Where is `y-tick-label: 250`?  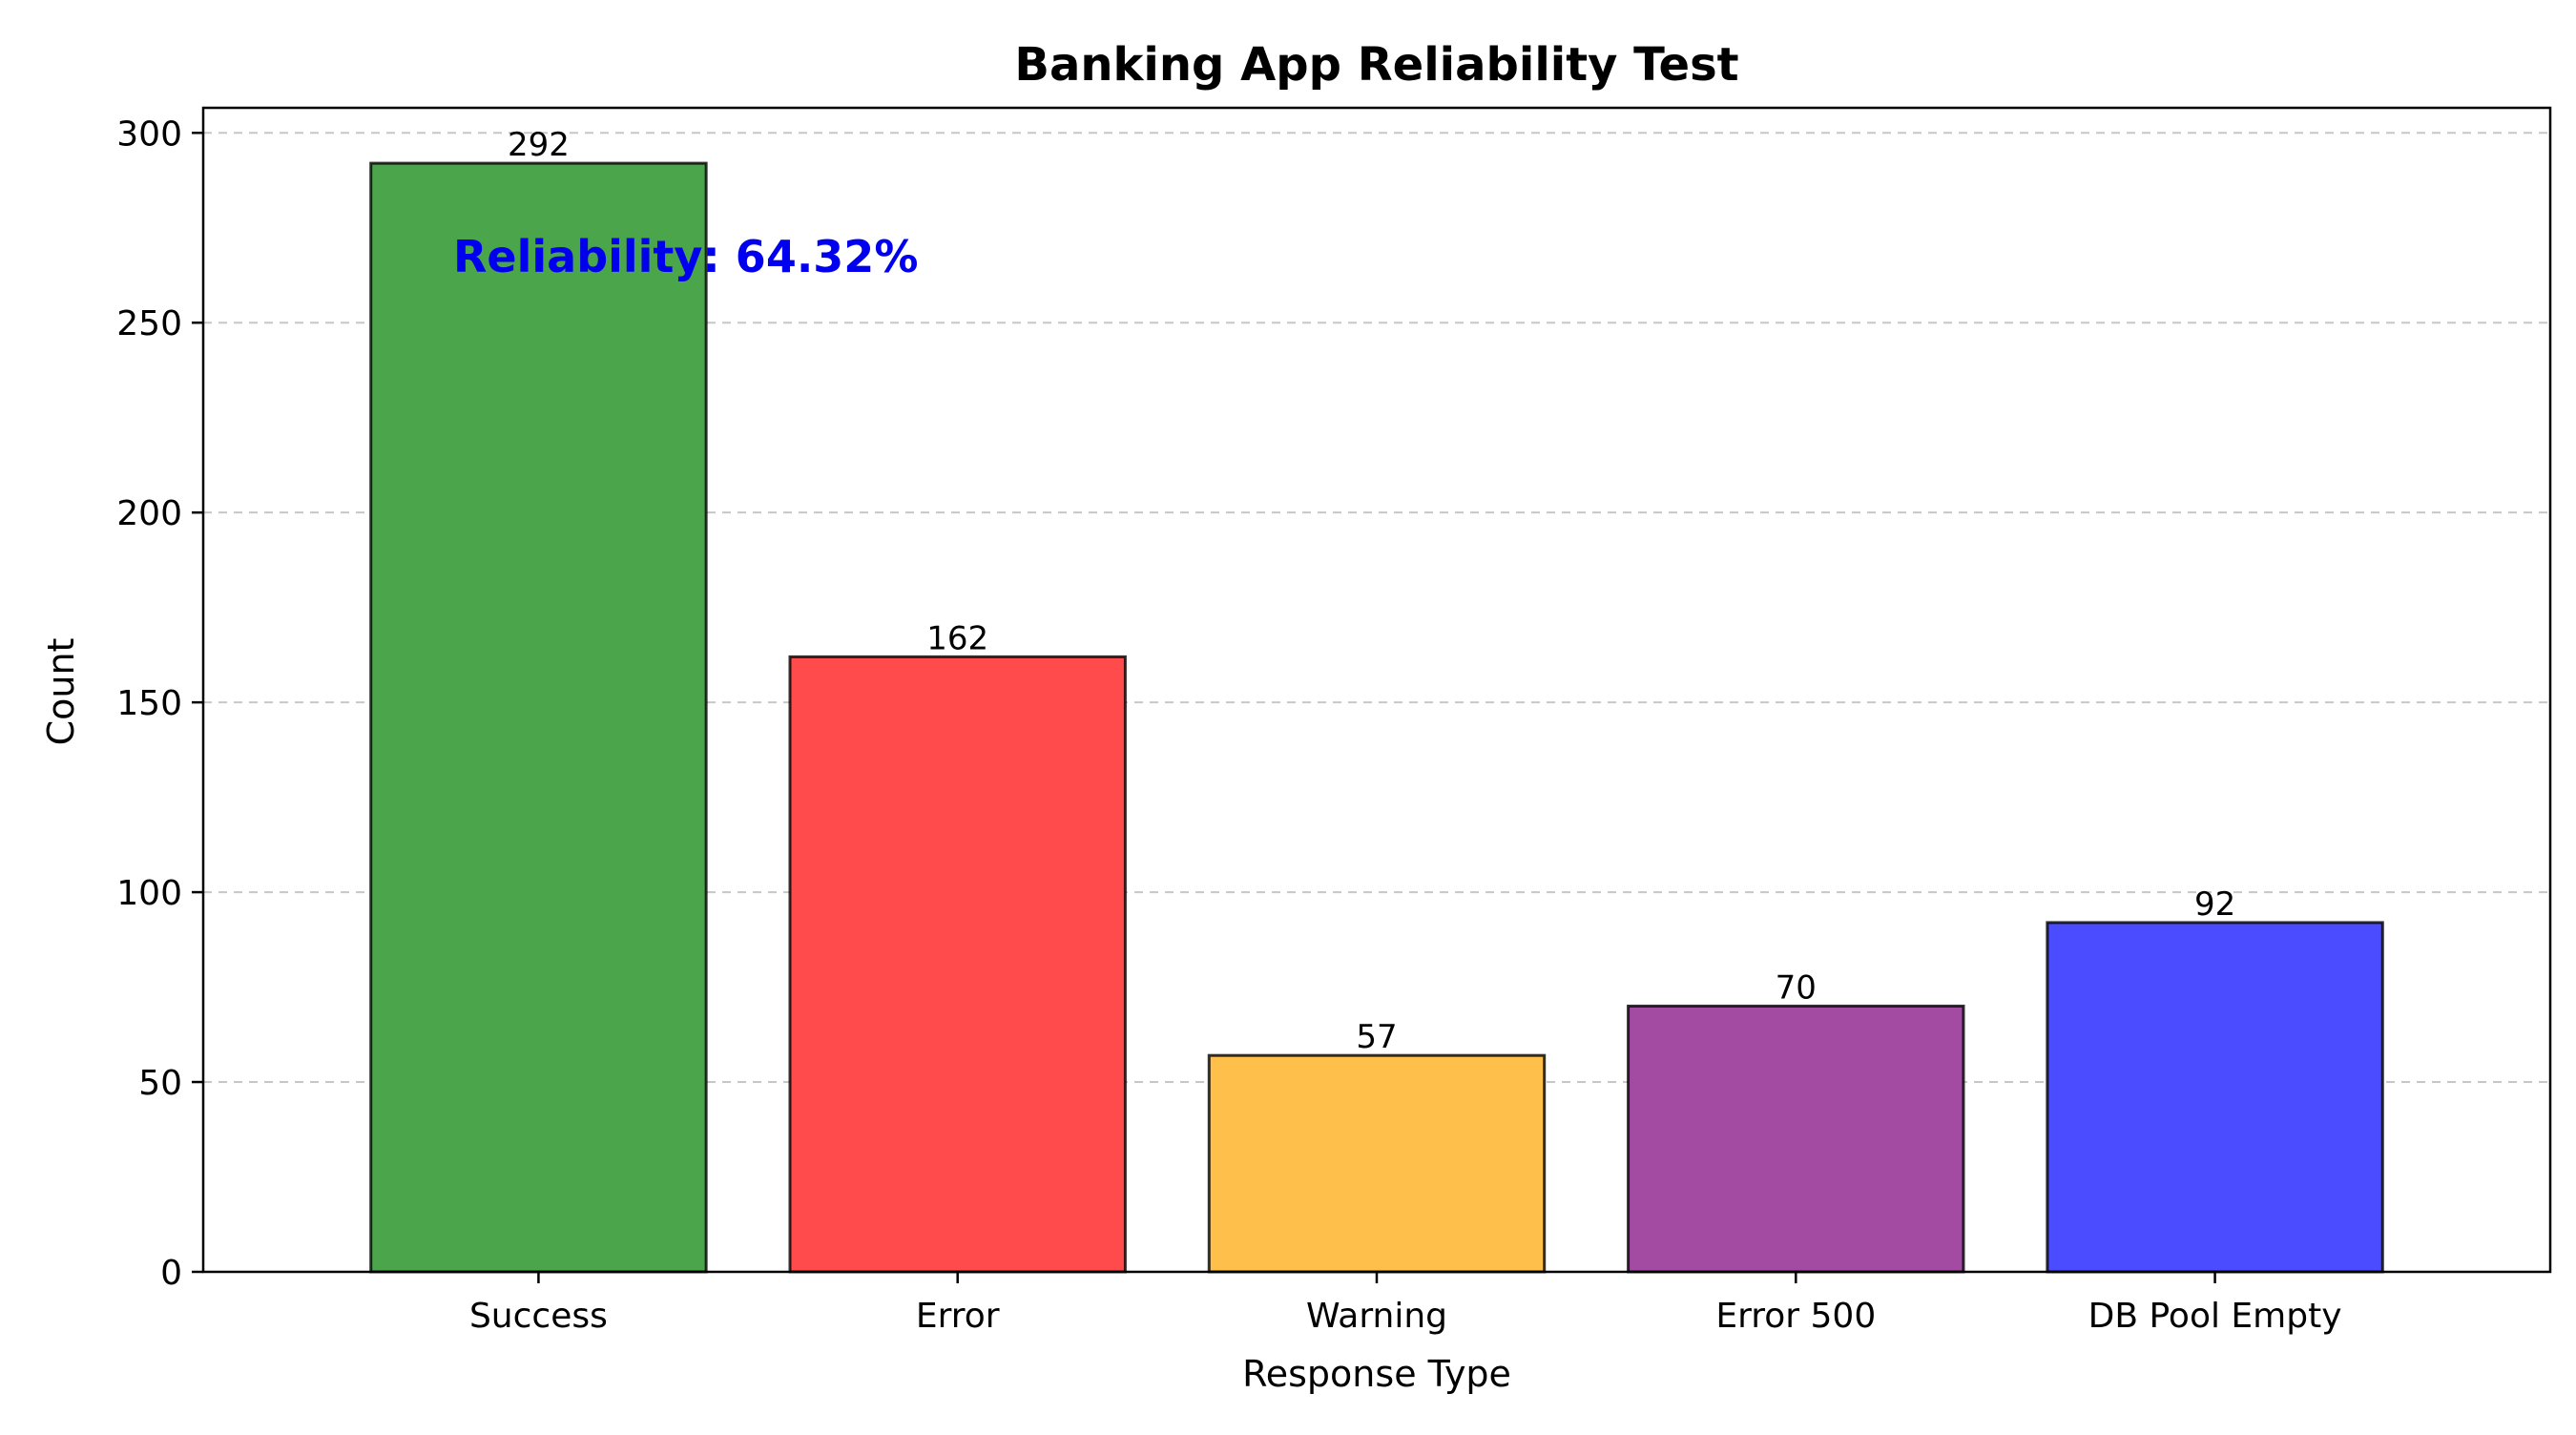 y-tick-label: 250 is located at coordinates (149, 323).